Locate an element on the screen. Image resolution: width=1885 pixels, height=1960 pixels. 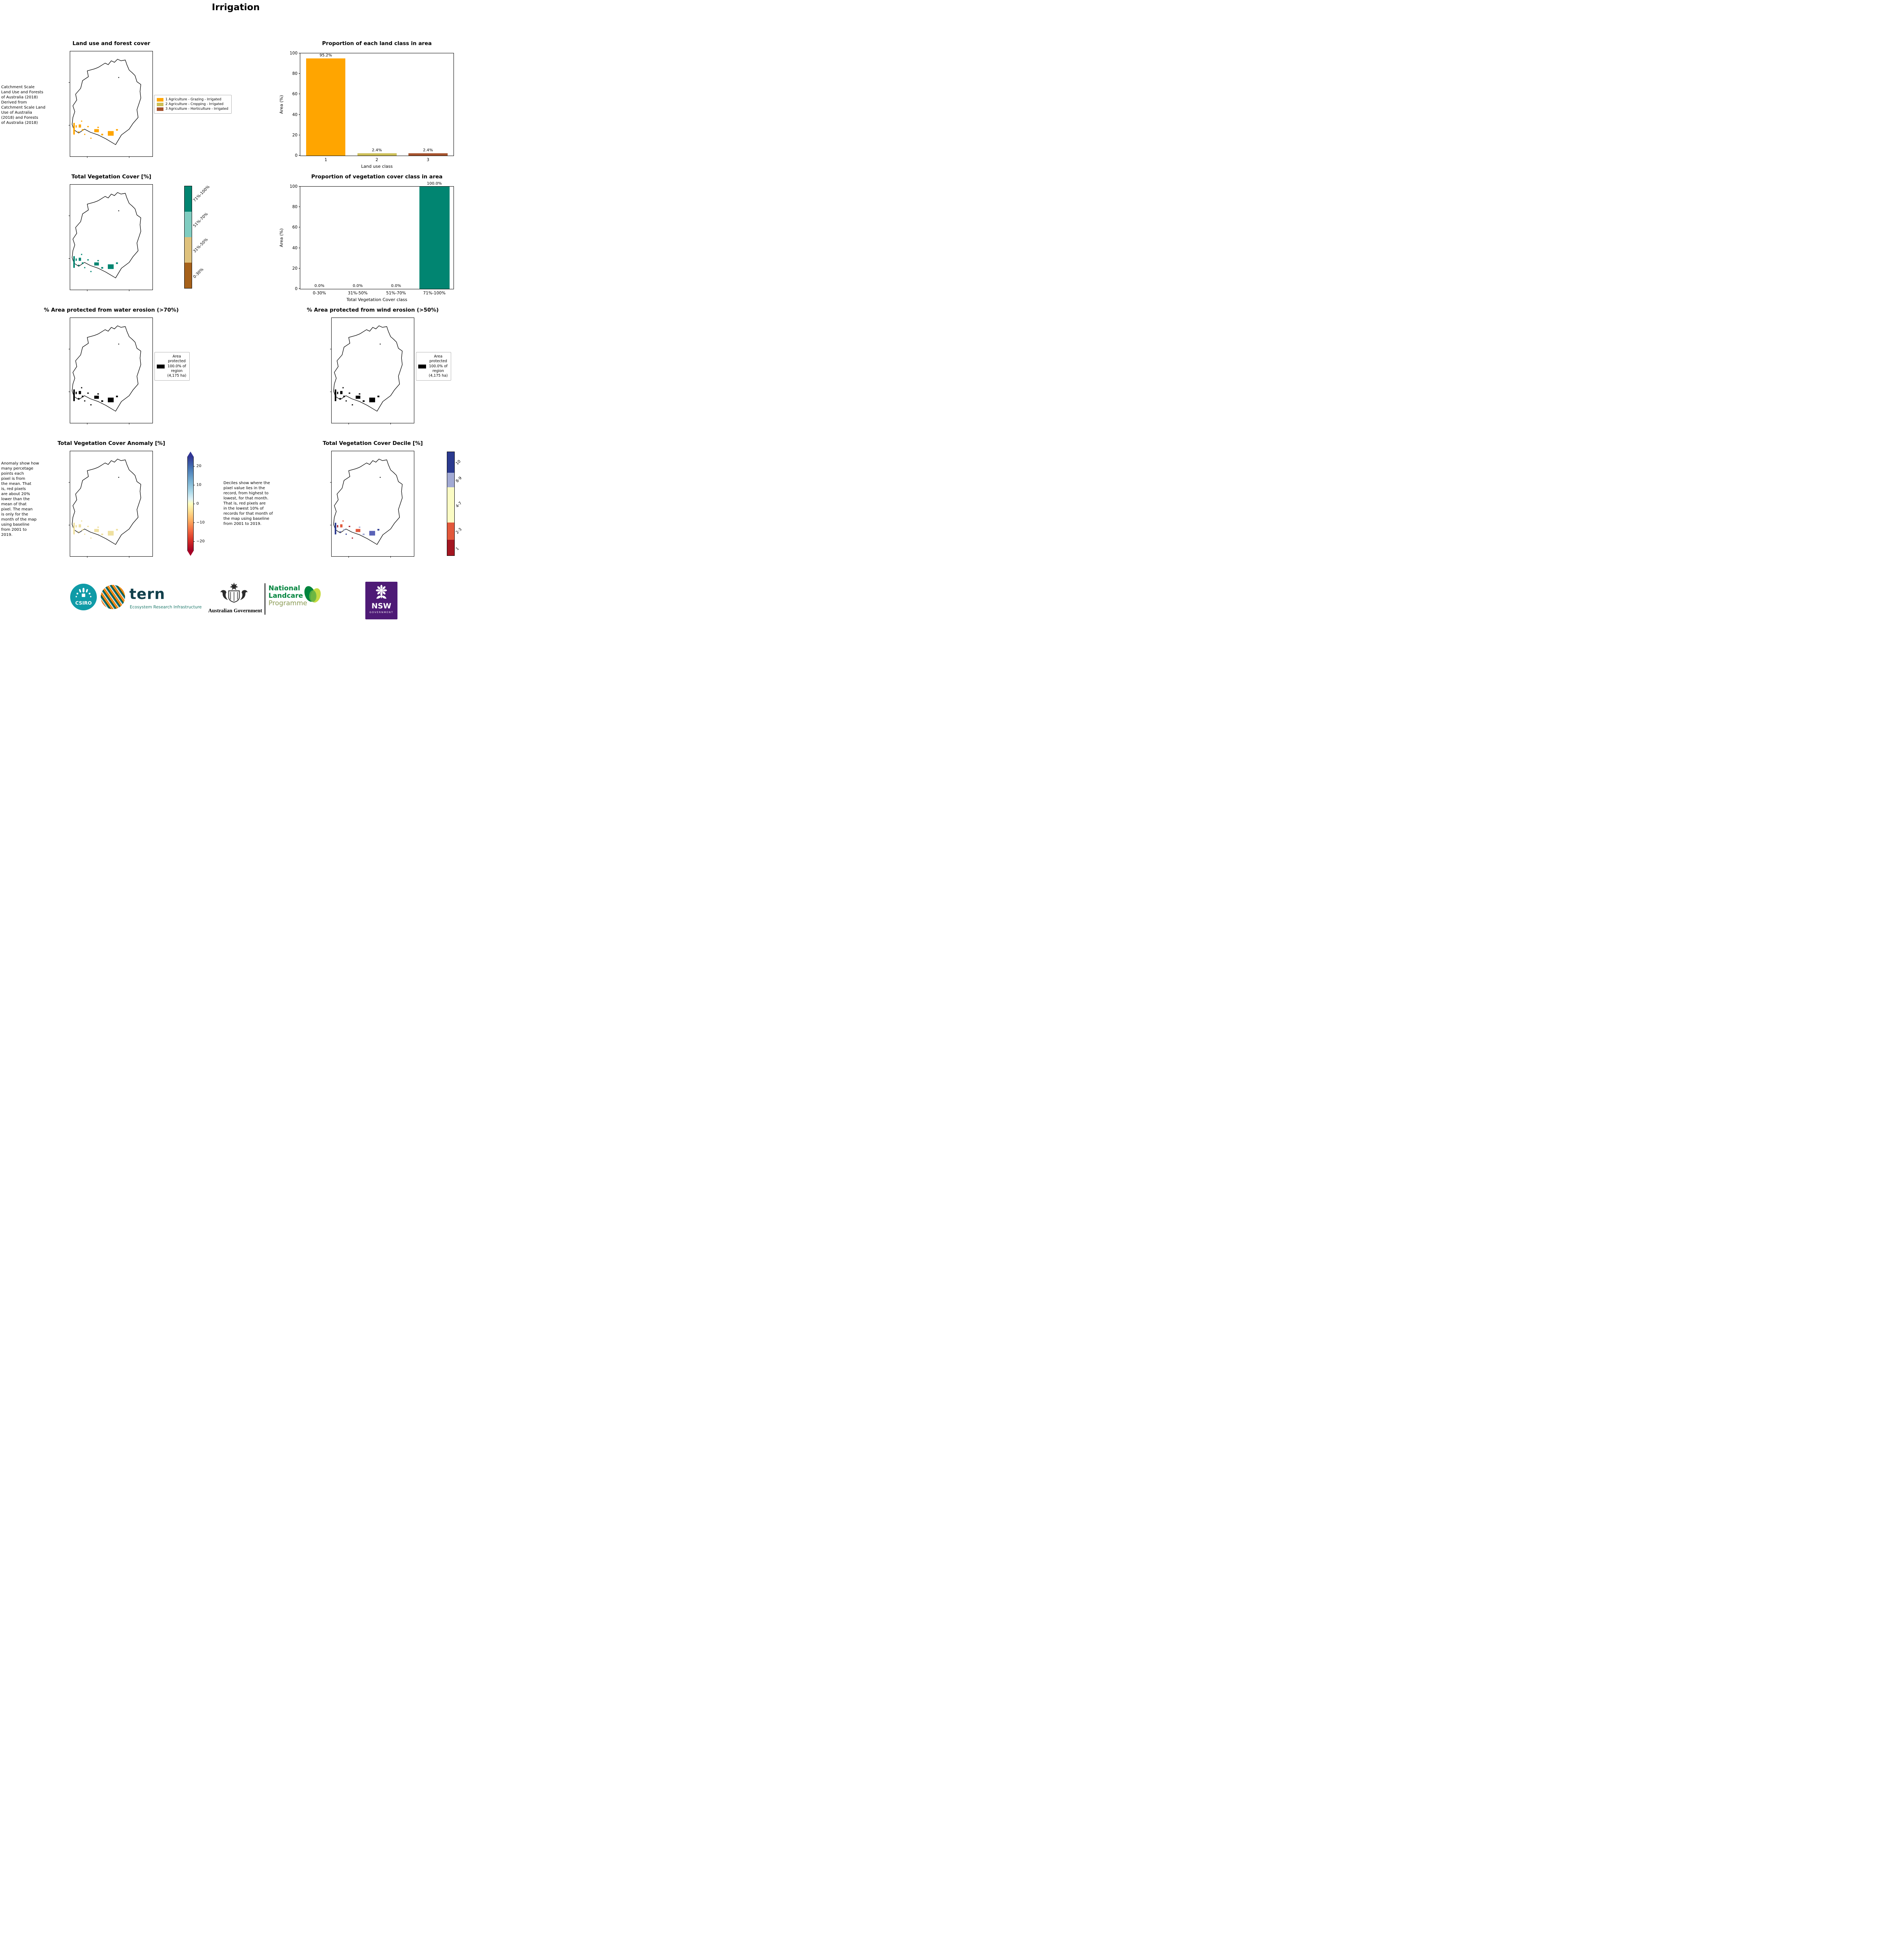
colorbar-label: 0-30% is located at coordinates (198, 273).